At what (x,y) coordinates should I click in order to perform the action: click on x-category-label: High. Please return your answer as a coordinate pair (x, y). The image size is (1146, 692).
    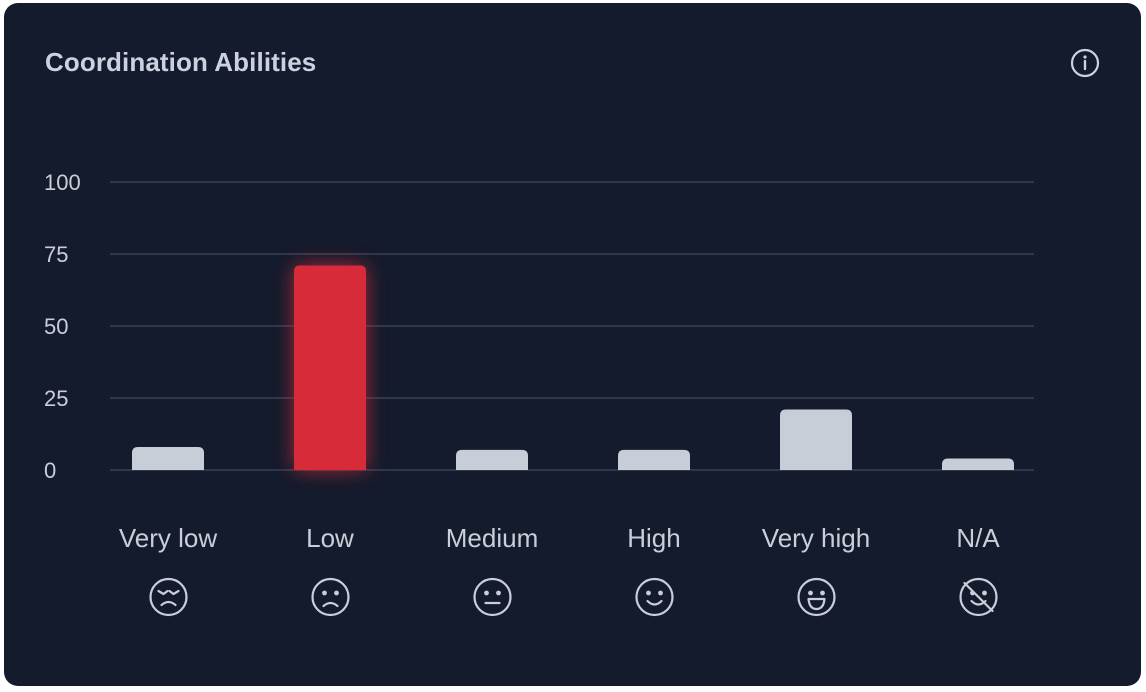
    Looking at the image, I should click on (653, 538).